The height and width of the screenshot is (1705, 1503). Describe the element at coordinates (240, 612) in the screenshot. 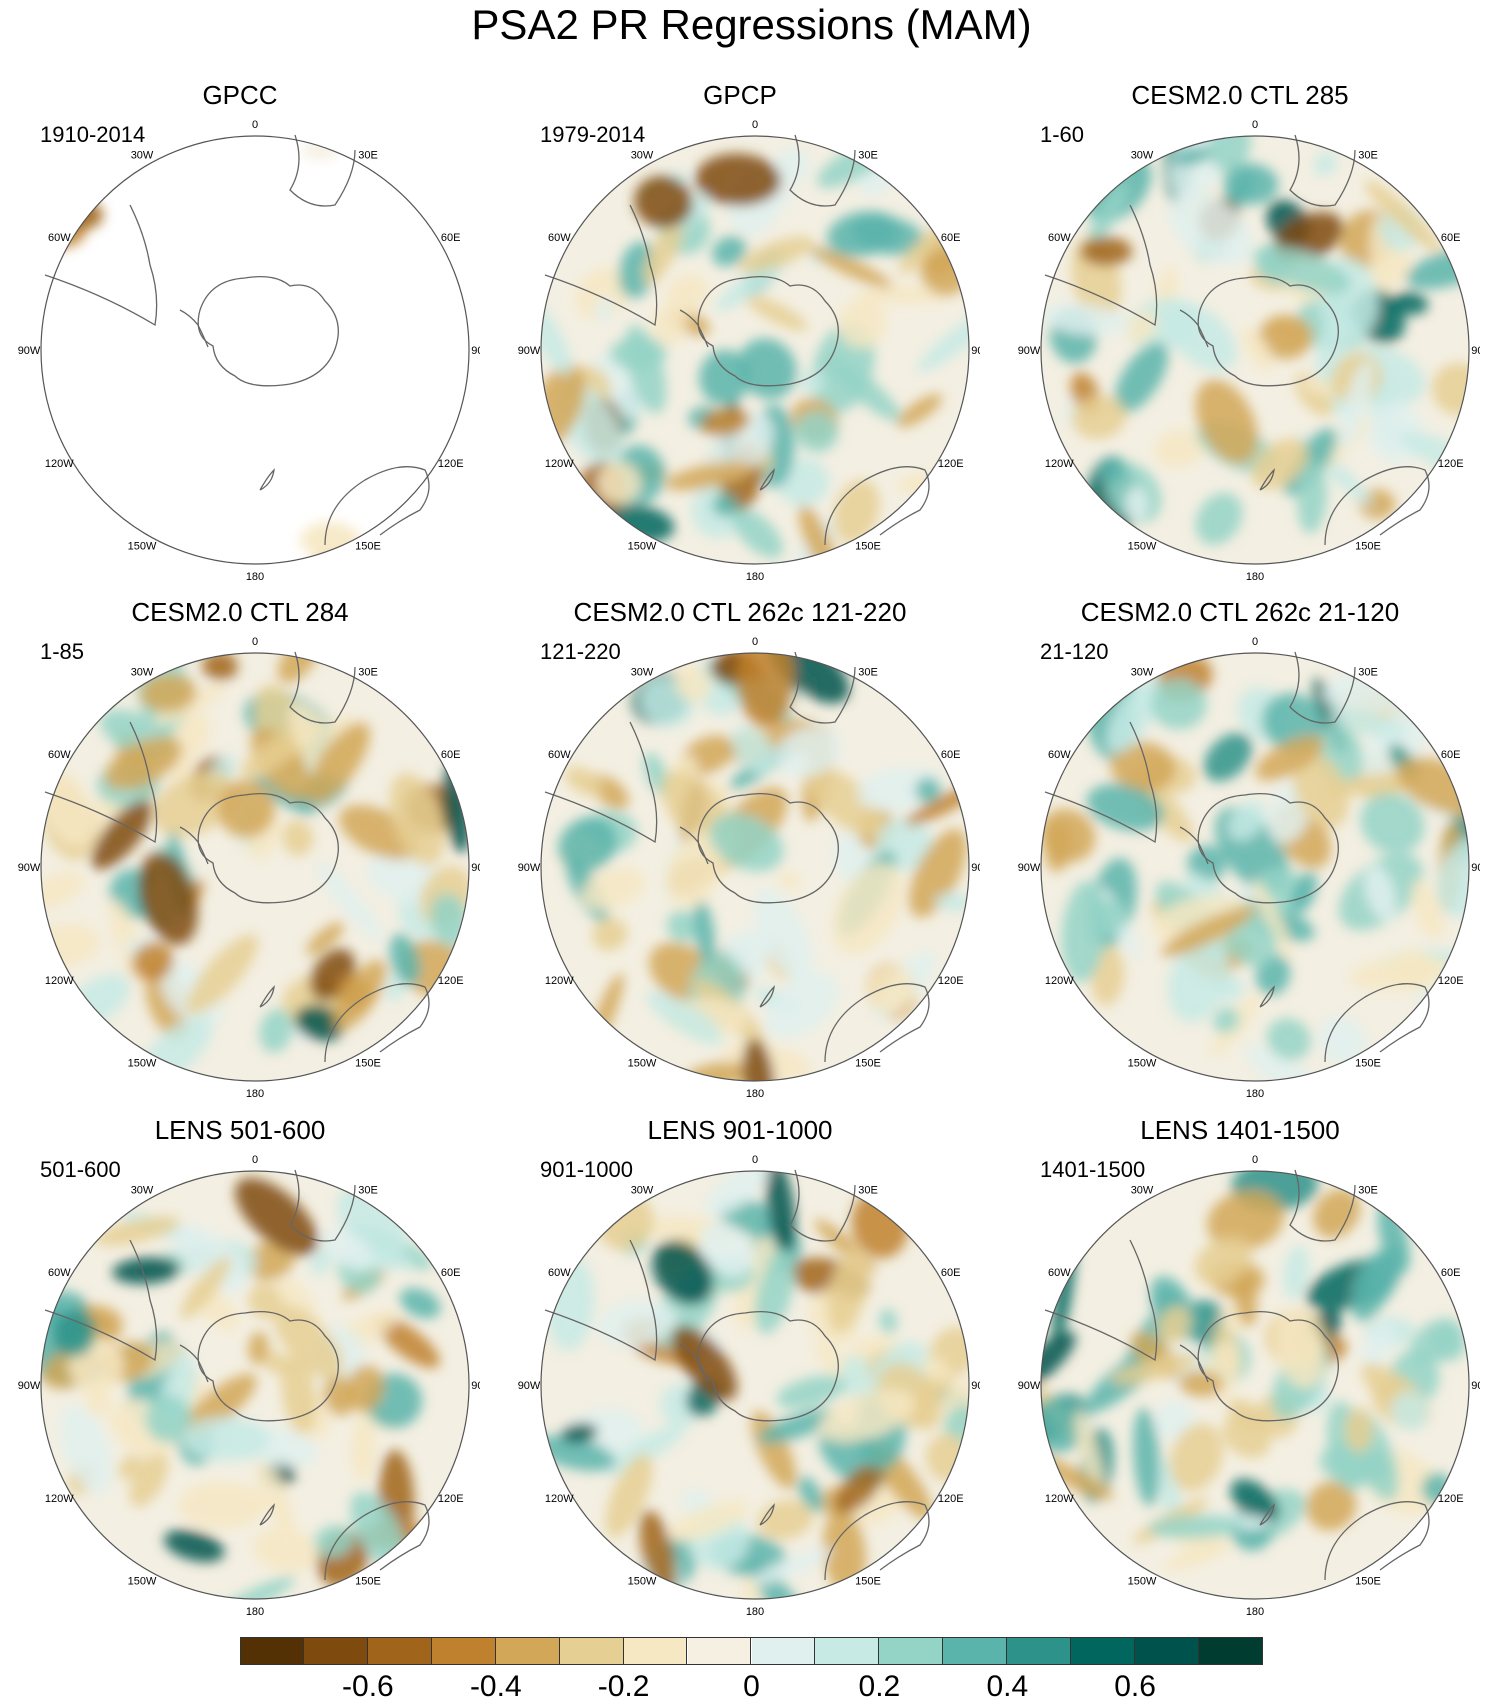

I see `panel-title: CESM2.0 CTL 284` at that location.